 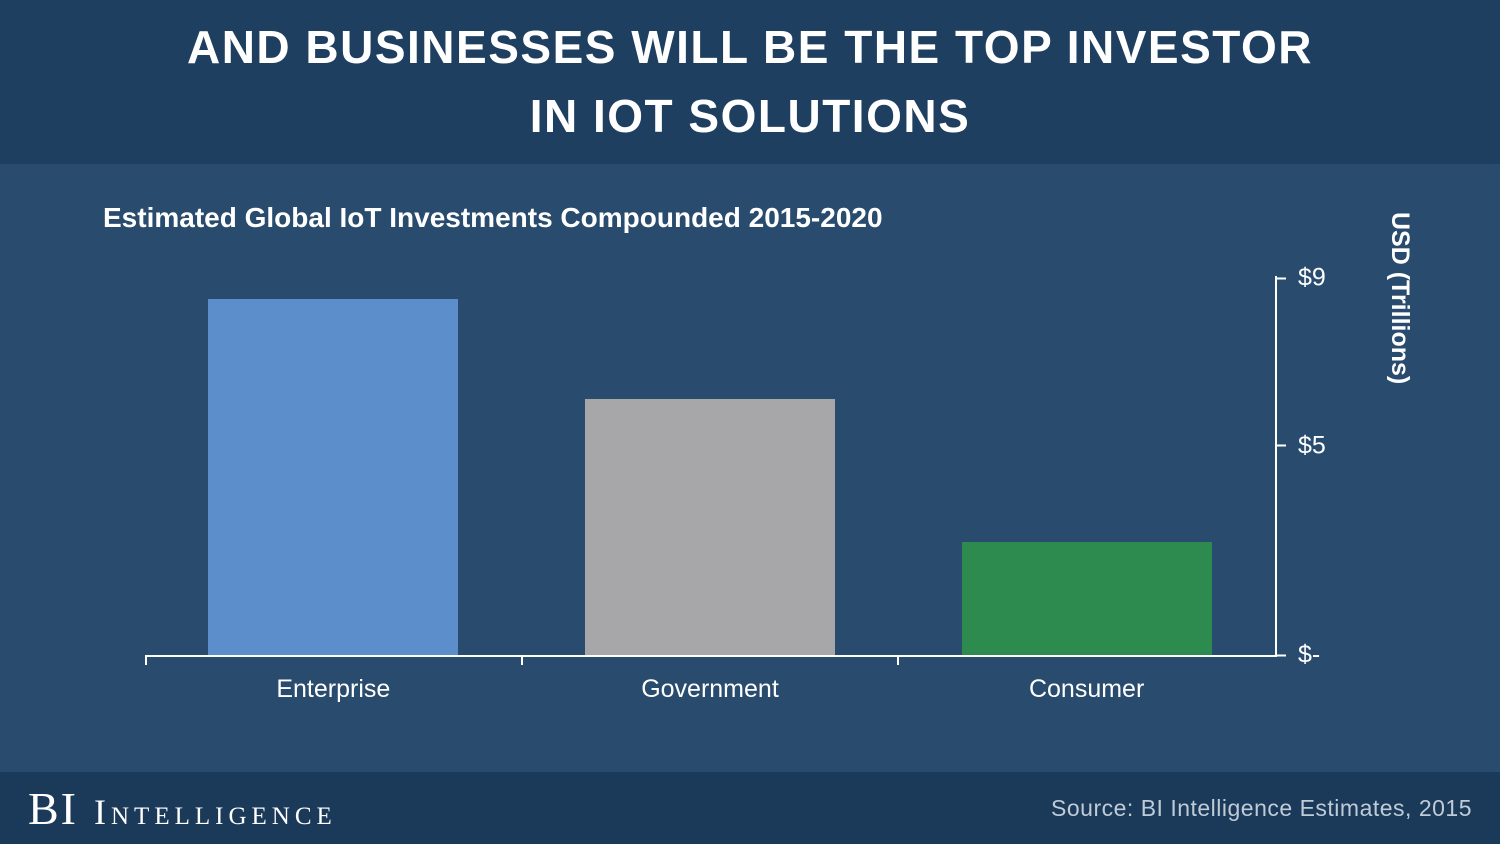 I want to click on category-label-consumer: Consumer, so click(x=1086, y=689).